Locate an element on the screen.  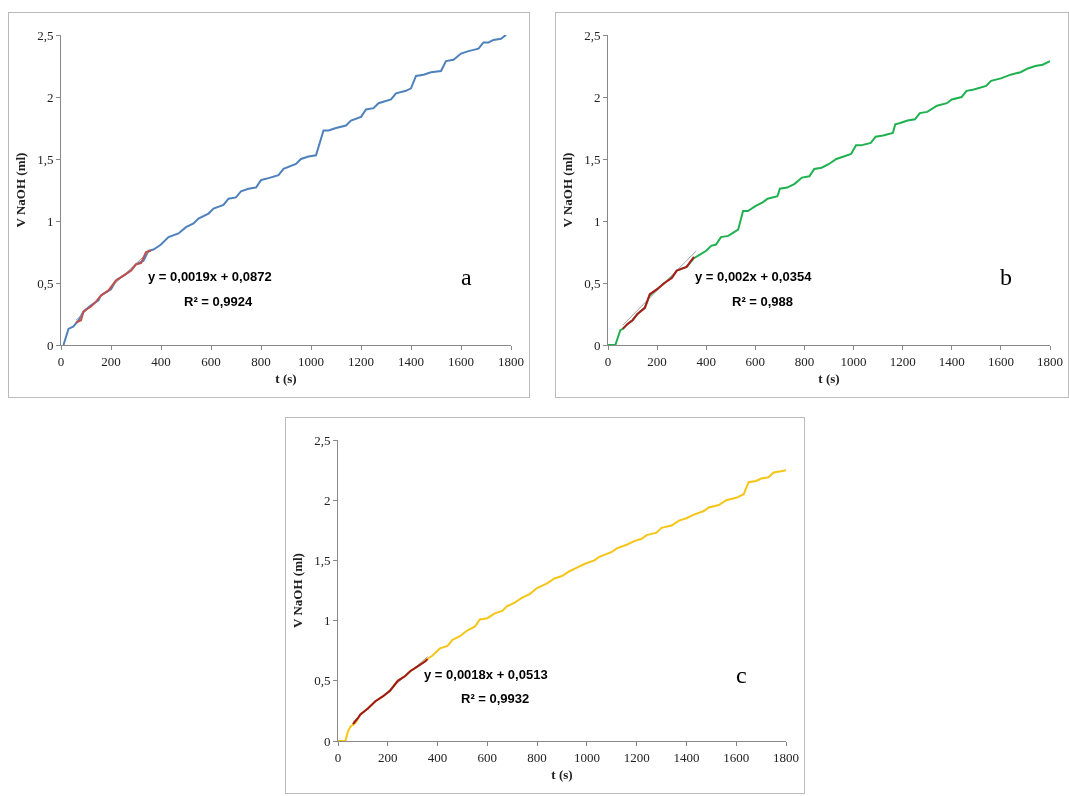
annotation: R² = 0,988 is located at coordinates (763, 301).